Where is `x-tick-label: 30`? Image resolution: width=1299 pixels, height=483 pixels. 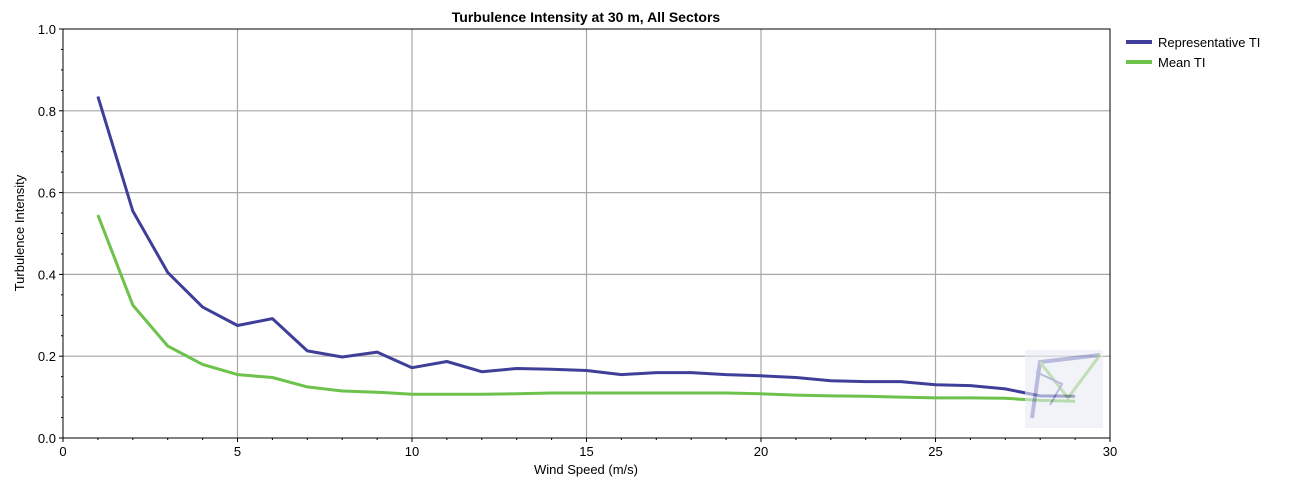
x-tick-label: 30 is located at coordinates (1110, 451).